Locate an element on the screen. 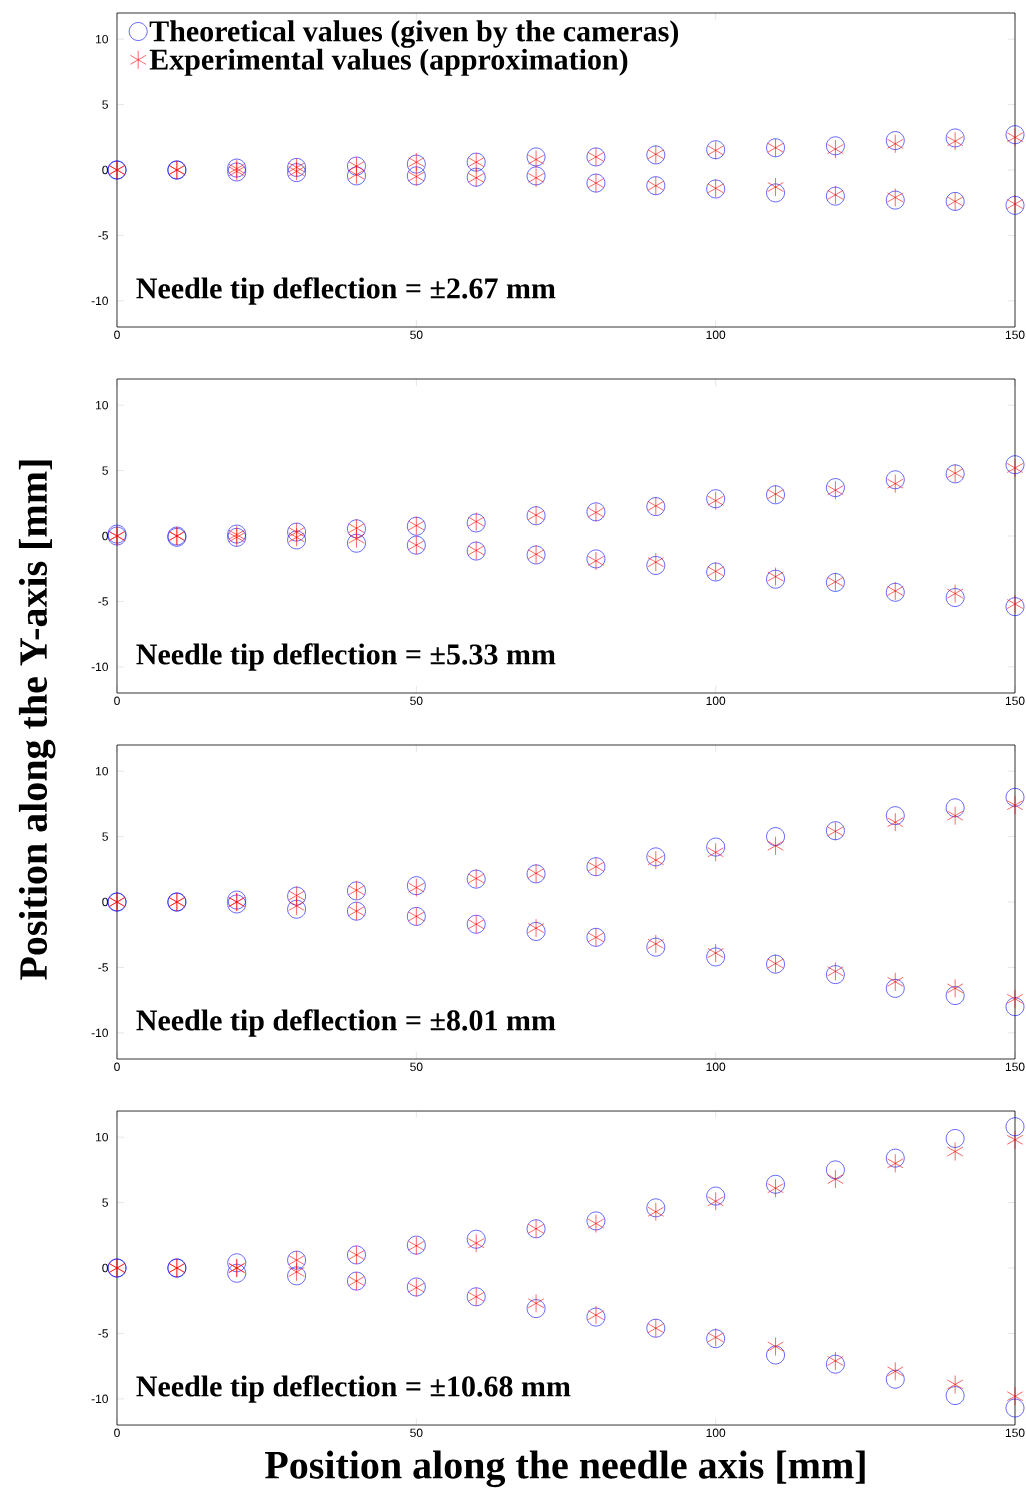 This screenshot has height=1507, width=1026. legend-label: Experimental values (approximation) is located at coordinates (388, 62).